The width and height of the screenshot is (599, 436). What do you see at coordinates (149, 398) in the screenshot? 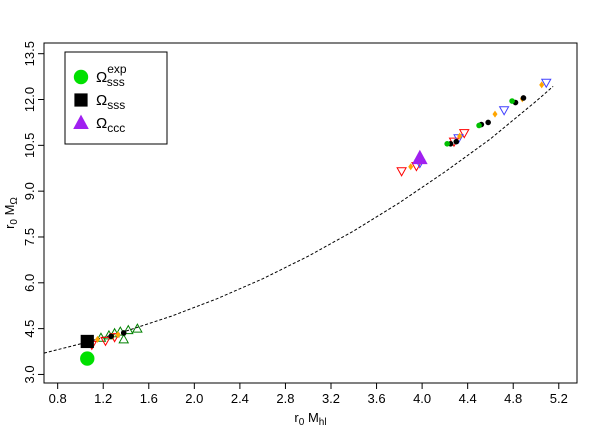
I see `x-tick-label: 1.6` at bounding box center [149, 398].